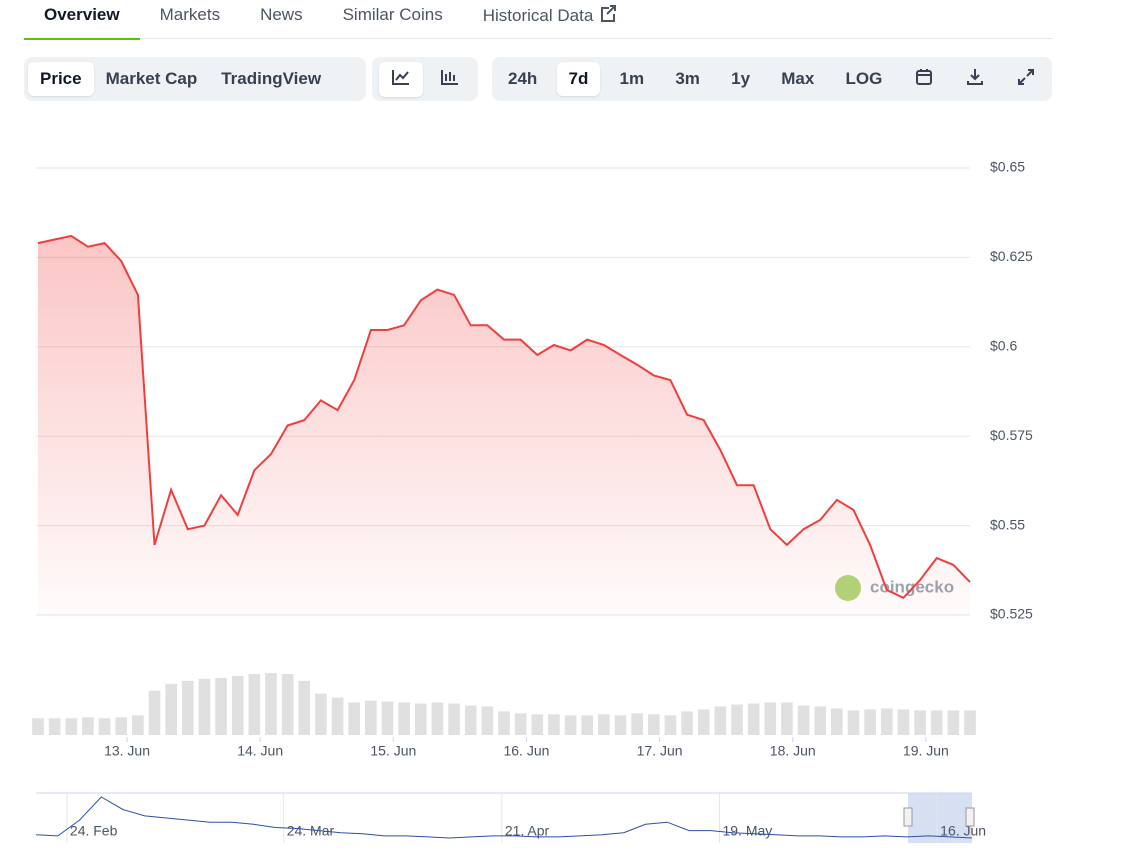 The width and height of the screenshot is (1123, 856). Describe the element at coordinates (864, 78) in the screenshot. I see `range-button: LOG` at that location.